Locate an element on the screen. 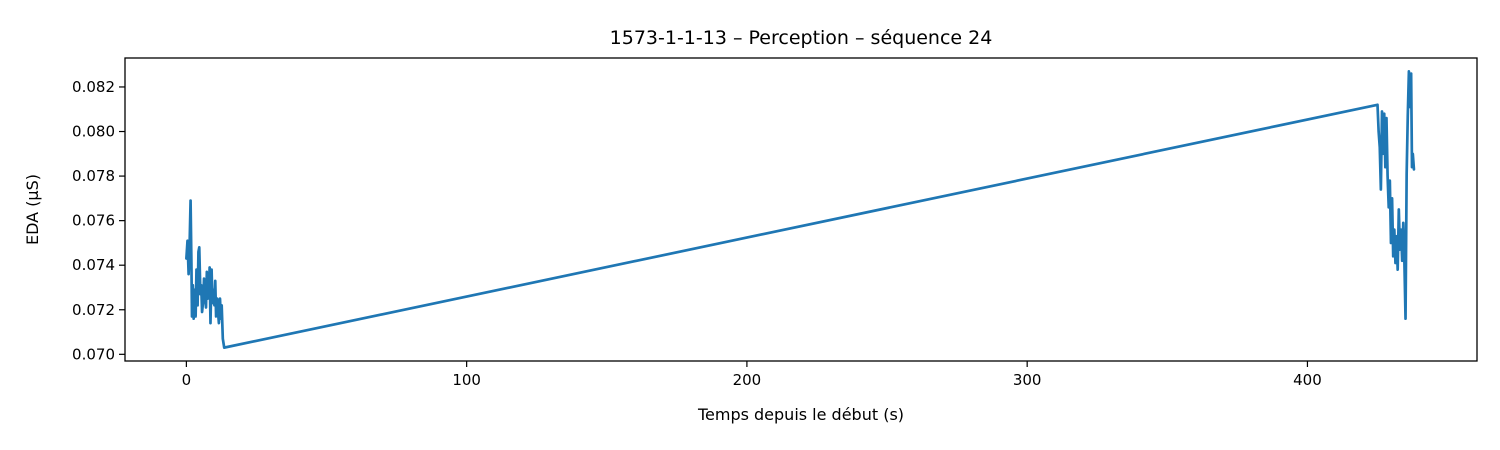 Image resolution: width=1500 pixels, height=450 pixels. y-axis: 0.070 0.072 0.074 0.076 0.078 0.080 0.082 is located at coordinates (98, 220).